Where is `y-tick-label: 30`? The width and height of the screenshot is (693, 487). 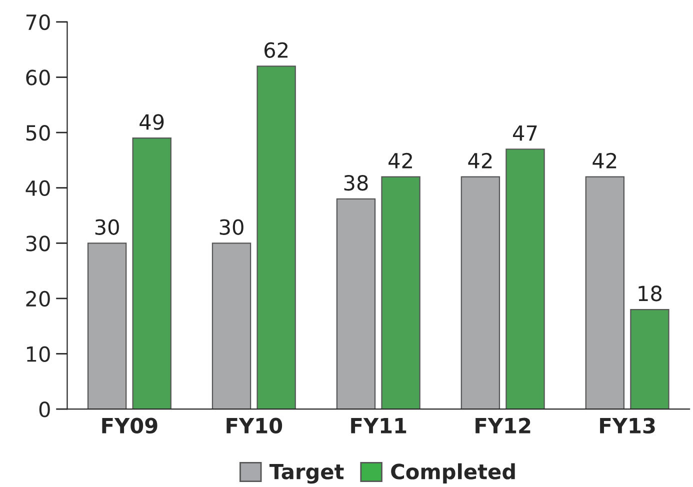 y-tick-label: 30 is located at coordinates (38, 244).